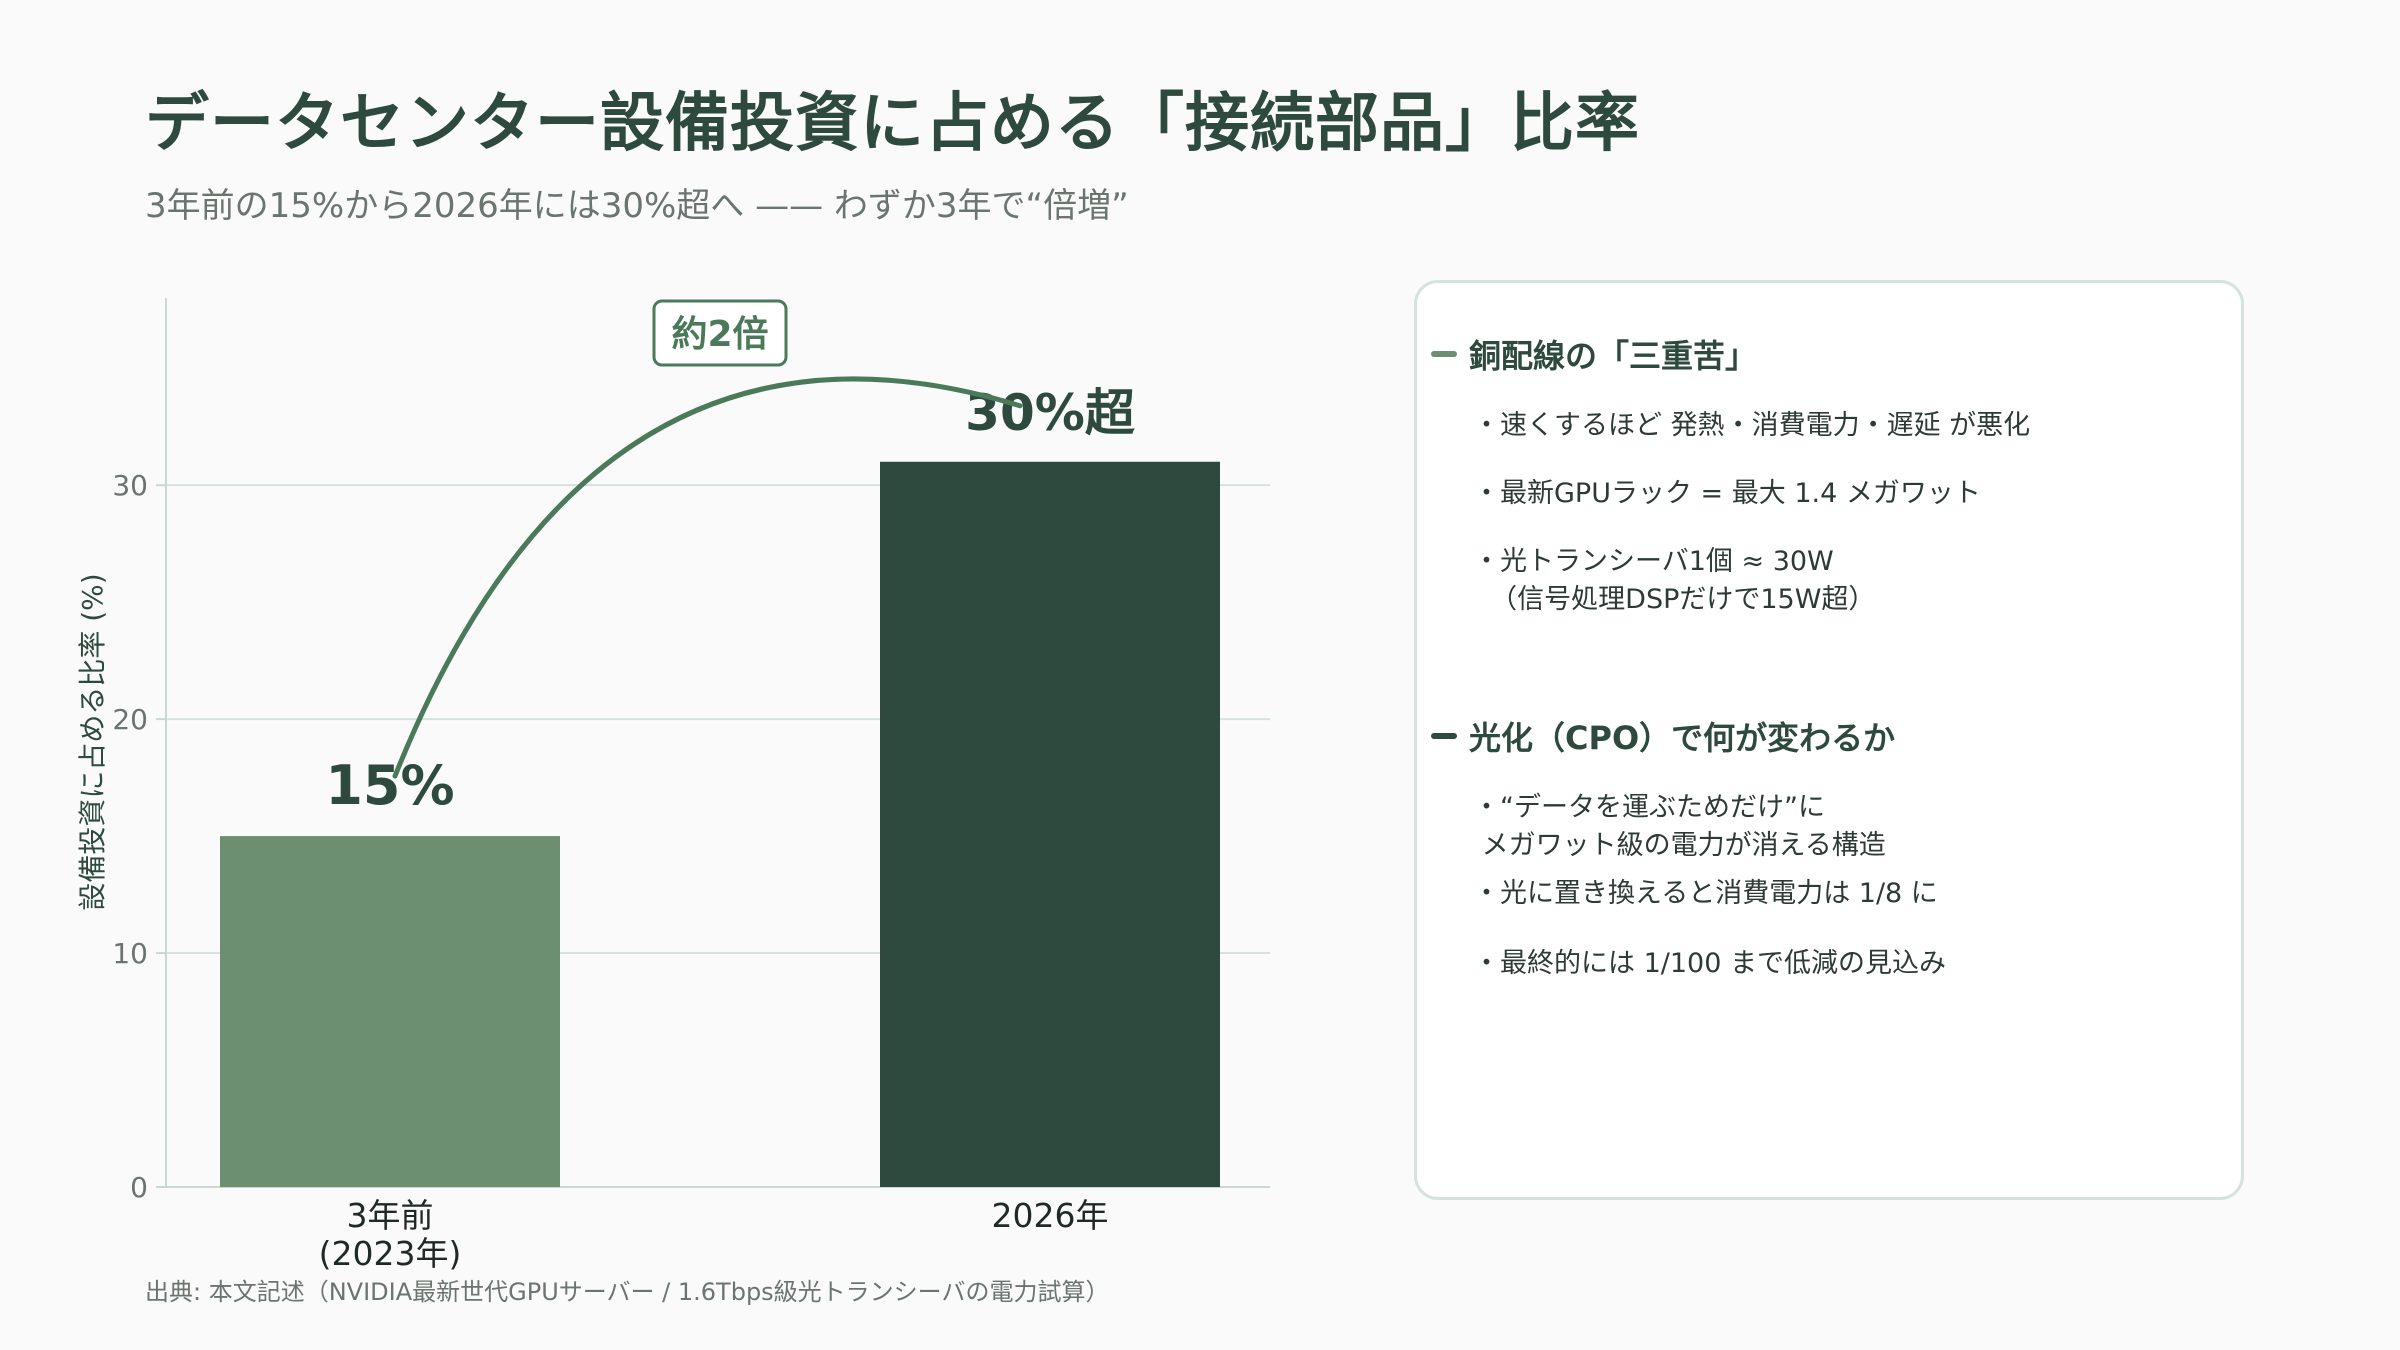 The width and height of the screenshot is (2400, 1350). Describe the element at coordinates (130, 719) in the screenshot. I see `y-tick-label: 20` at that location.